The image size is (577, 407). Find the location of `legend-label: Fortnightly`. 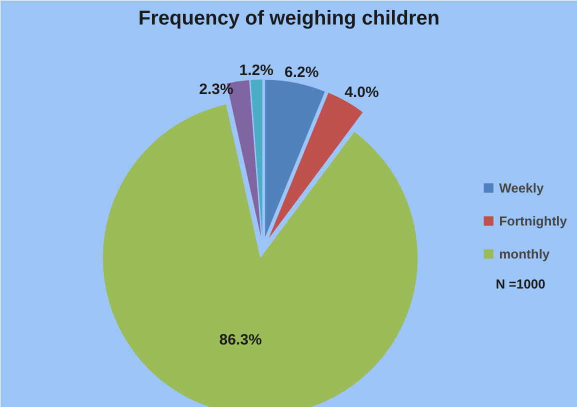

legend-label: Fortnightly is located at coordinates (533, 220).